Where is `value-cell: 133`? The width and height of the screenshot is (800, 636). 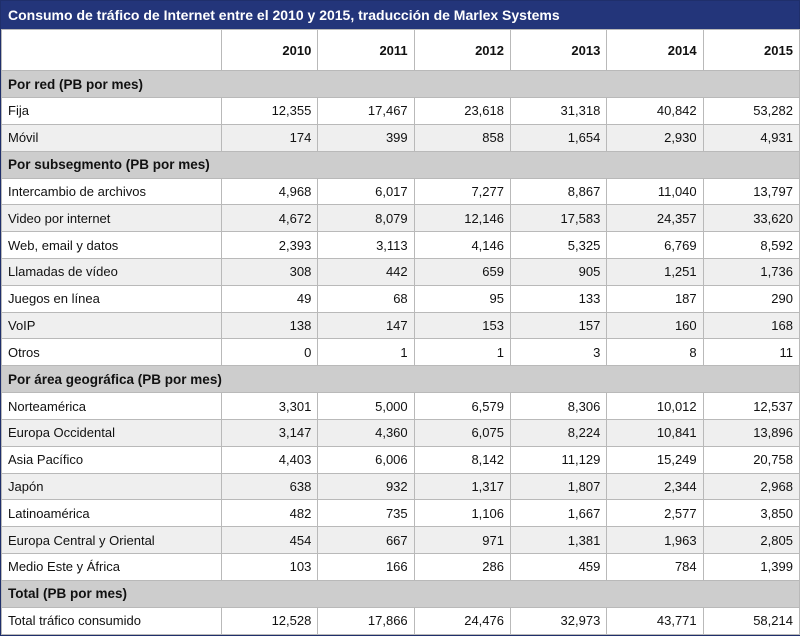
value-cell: 133 is located at coordinates (558, 298).